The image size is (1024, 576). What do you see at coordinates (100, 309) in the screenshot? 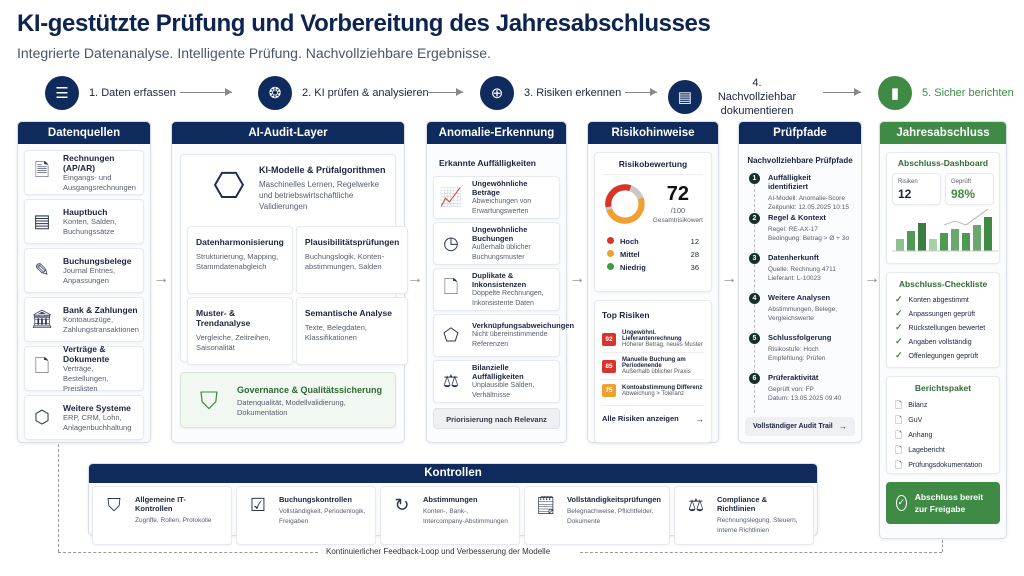
I see `item-title: Bank & Zahlungen` at bounding box center [100, 309].